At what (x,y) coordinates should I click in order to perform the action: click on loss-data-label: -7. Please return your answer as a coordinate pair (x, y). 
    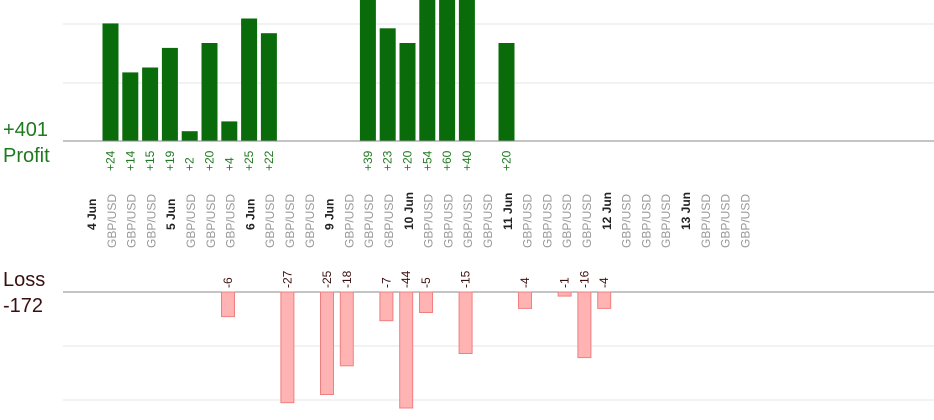
    Looking at the image, I should click on (386, 282).